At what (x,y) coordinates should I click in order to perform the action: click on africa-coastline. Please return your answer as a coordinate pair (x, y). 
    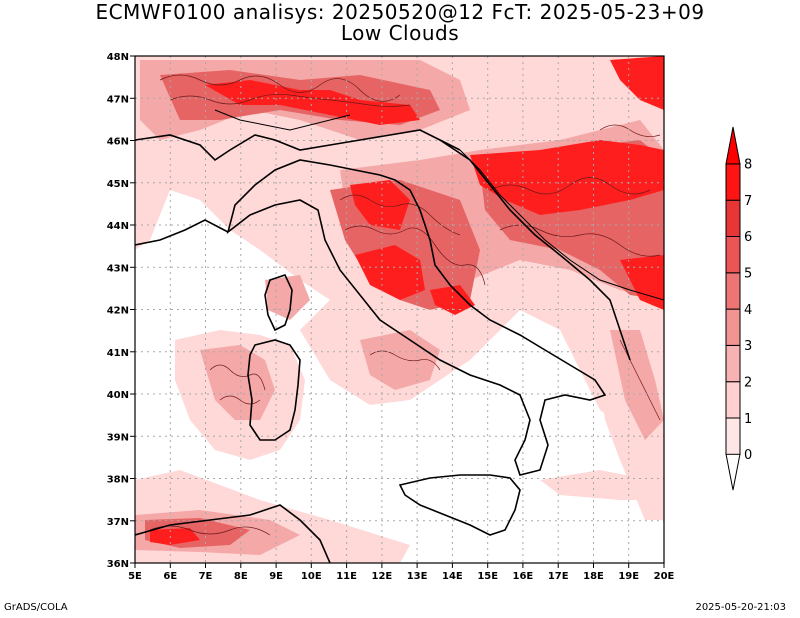
    Looking at the image, I should click on (233, 533).